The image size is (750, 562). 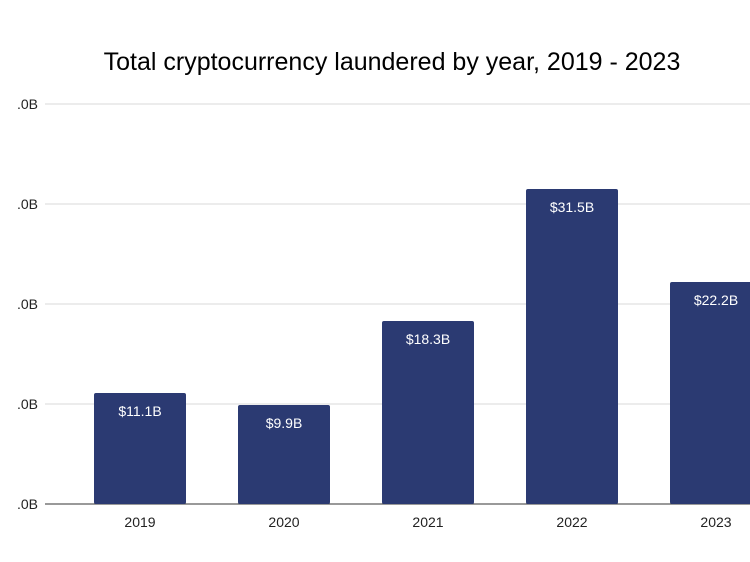 What do you see at coordinates (284, 423) in the screenshot?
I see `data-label-2020: $9.9B` at bounding box center [284, 423].